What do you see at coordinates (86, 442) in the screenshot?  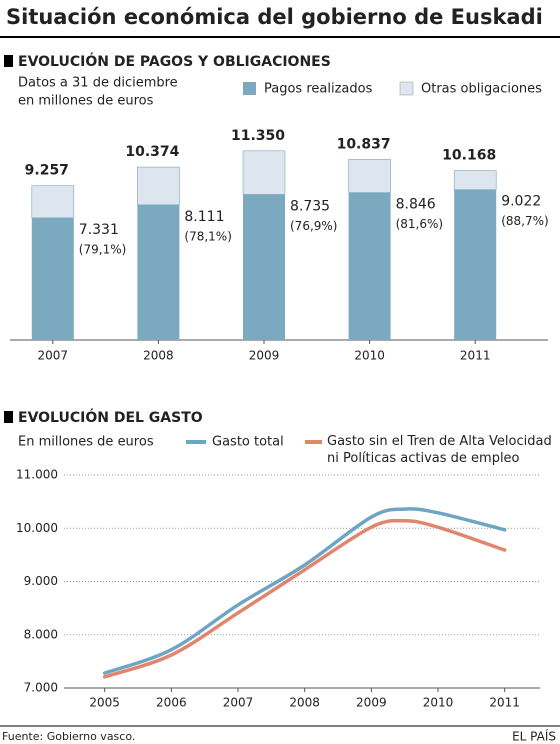 I see `subtitle: En millones de euros` at bounding box center [86, 442].